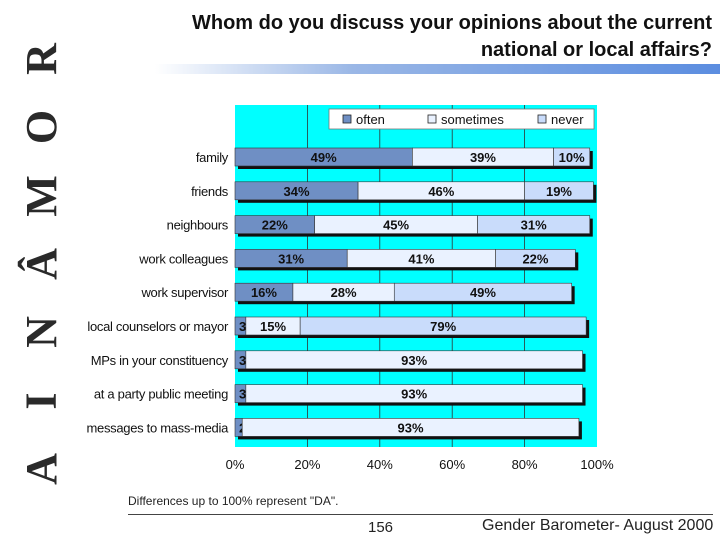  What do you see at coordinates (160, 360) in the screenshot?
I see `category-label: MPs in your constituency` at bounding box center [160, 360].